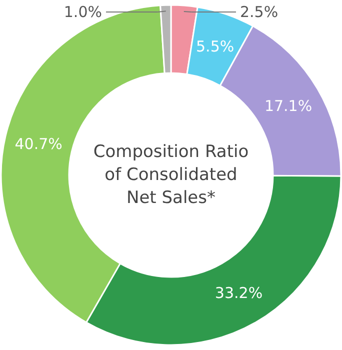 The width and height of the screenshot is (342, 350). I want to click on data-label: 5.5%, so click(215, 46).